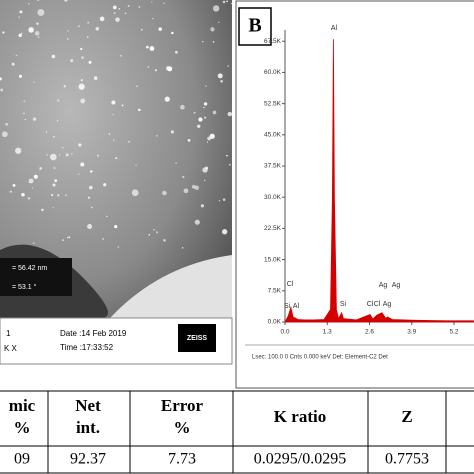  What do you see at coordinates (24, 287) in the screenshot?
I see `measurement: = 53.1 °` at bounding box center [24, 287].